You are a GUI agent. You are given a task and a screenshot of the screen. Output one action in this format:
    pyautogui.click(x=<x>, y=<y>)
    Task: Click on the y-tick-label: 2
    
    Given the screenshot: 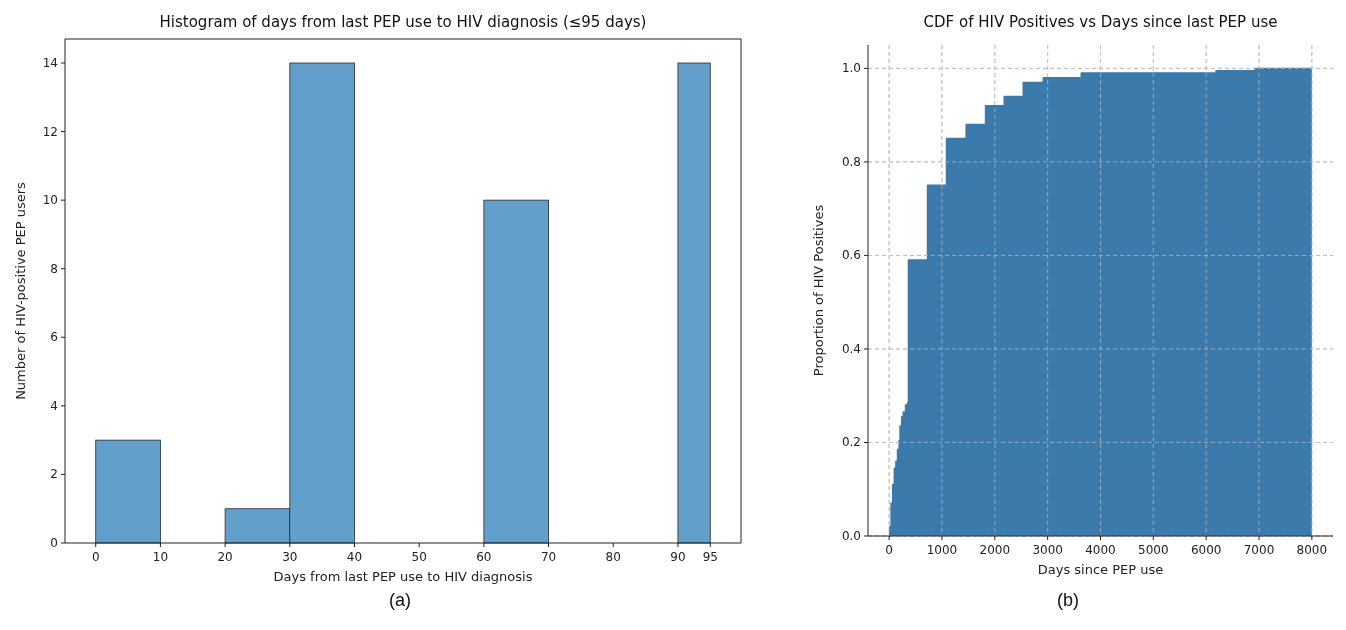 What is the action you would take?
    pyautogui.click(x=54, y=474)
    